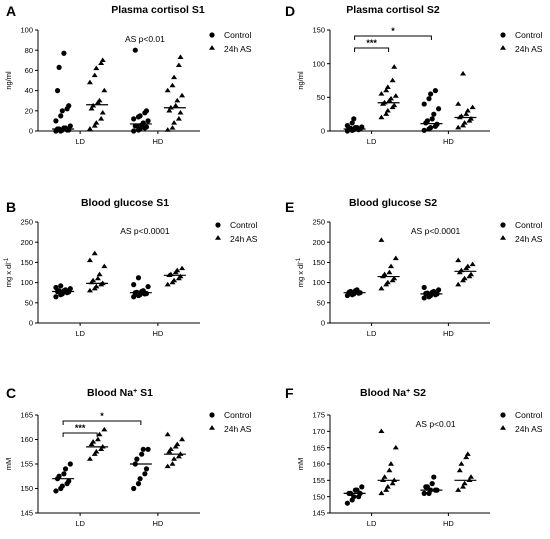 The height and width of the screenshot is (539, 550). I want to click on panel-letter: E, so click(289, 207).